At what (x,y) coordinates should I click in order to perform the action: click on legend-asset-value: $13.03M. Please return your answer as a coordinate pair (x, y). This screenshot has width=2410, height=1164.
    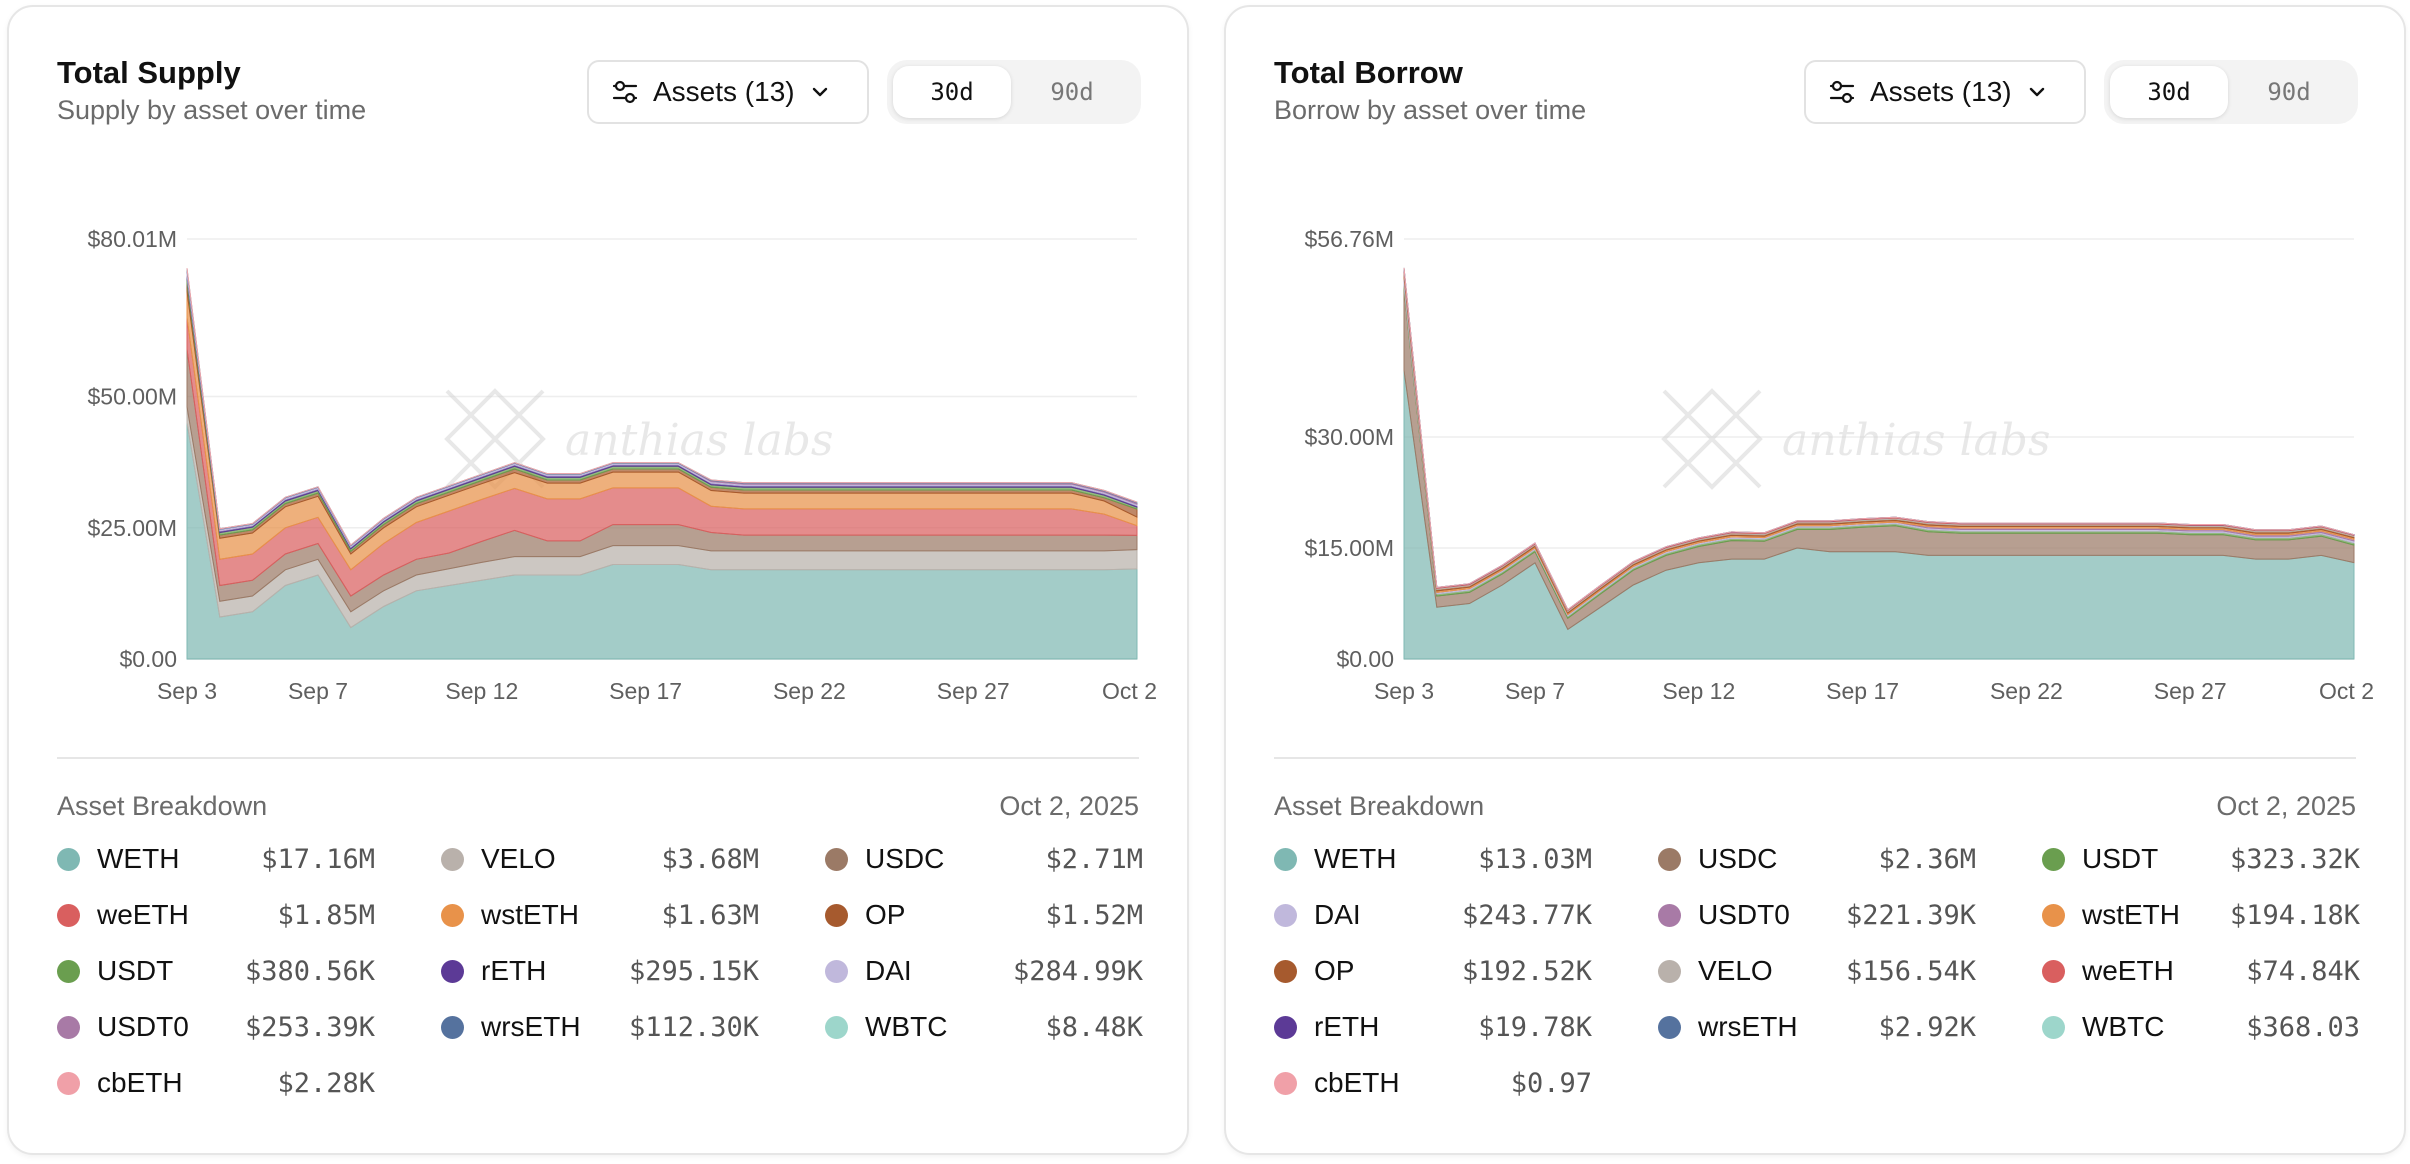
    Looking at the image, I should click on (1535, 859).